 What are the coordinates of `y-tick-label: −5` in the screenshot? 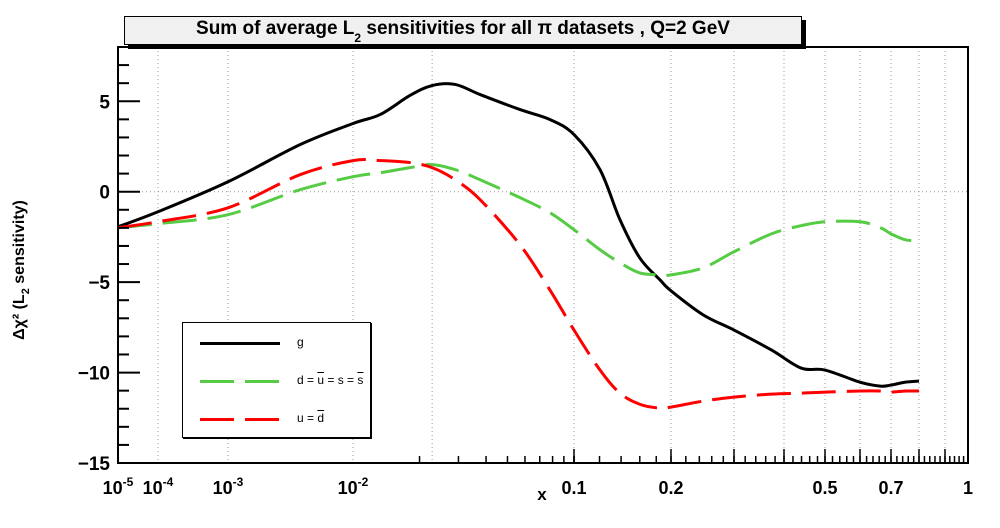 It's located at (99, 283).